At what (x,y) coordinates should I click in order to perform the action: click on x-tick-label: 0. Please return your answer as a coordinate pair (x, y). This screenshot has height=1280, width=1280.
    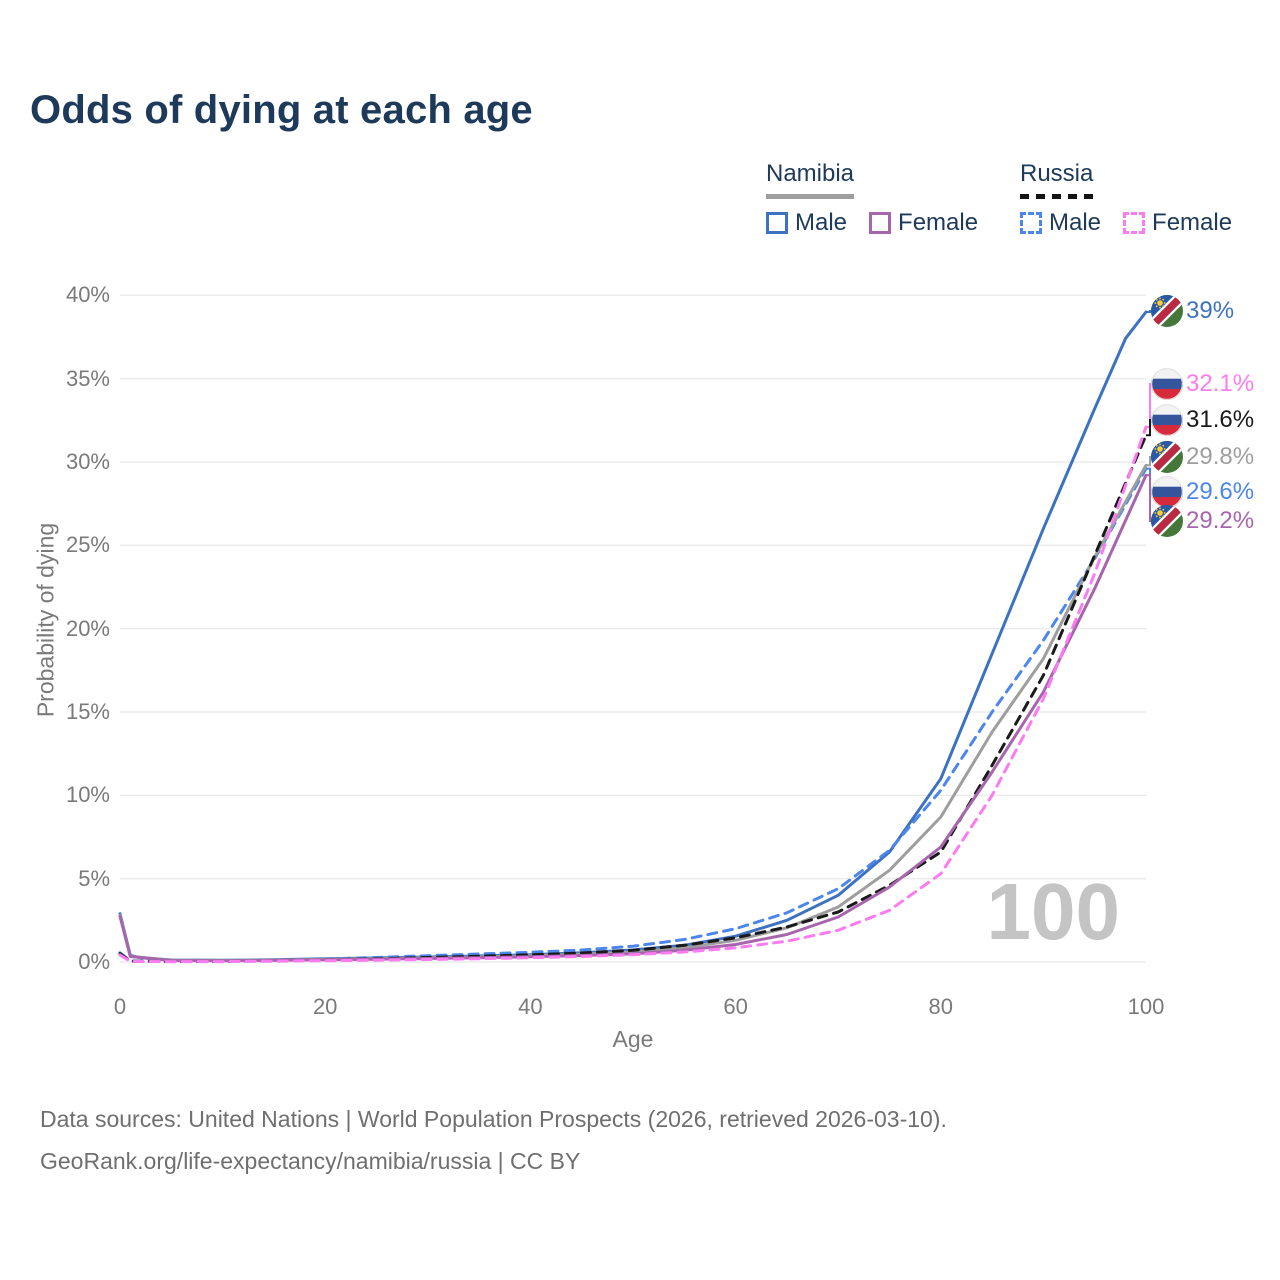
    Looking at the image, I should click on (120, 1006).